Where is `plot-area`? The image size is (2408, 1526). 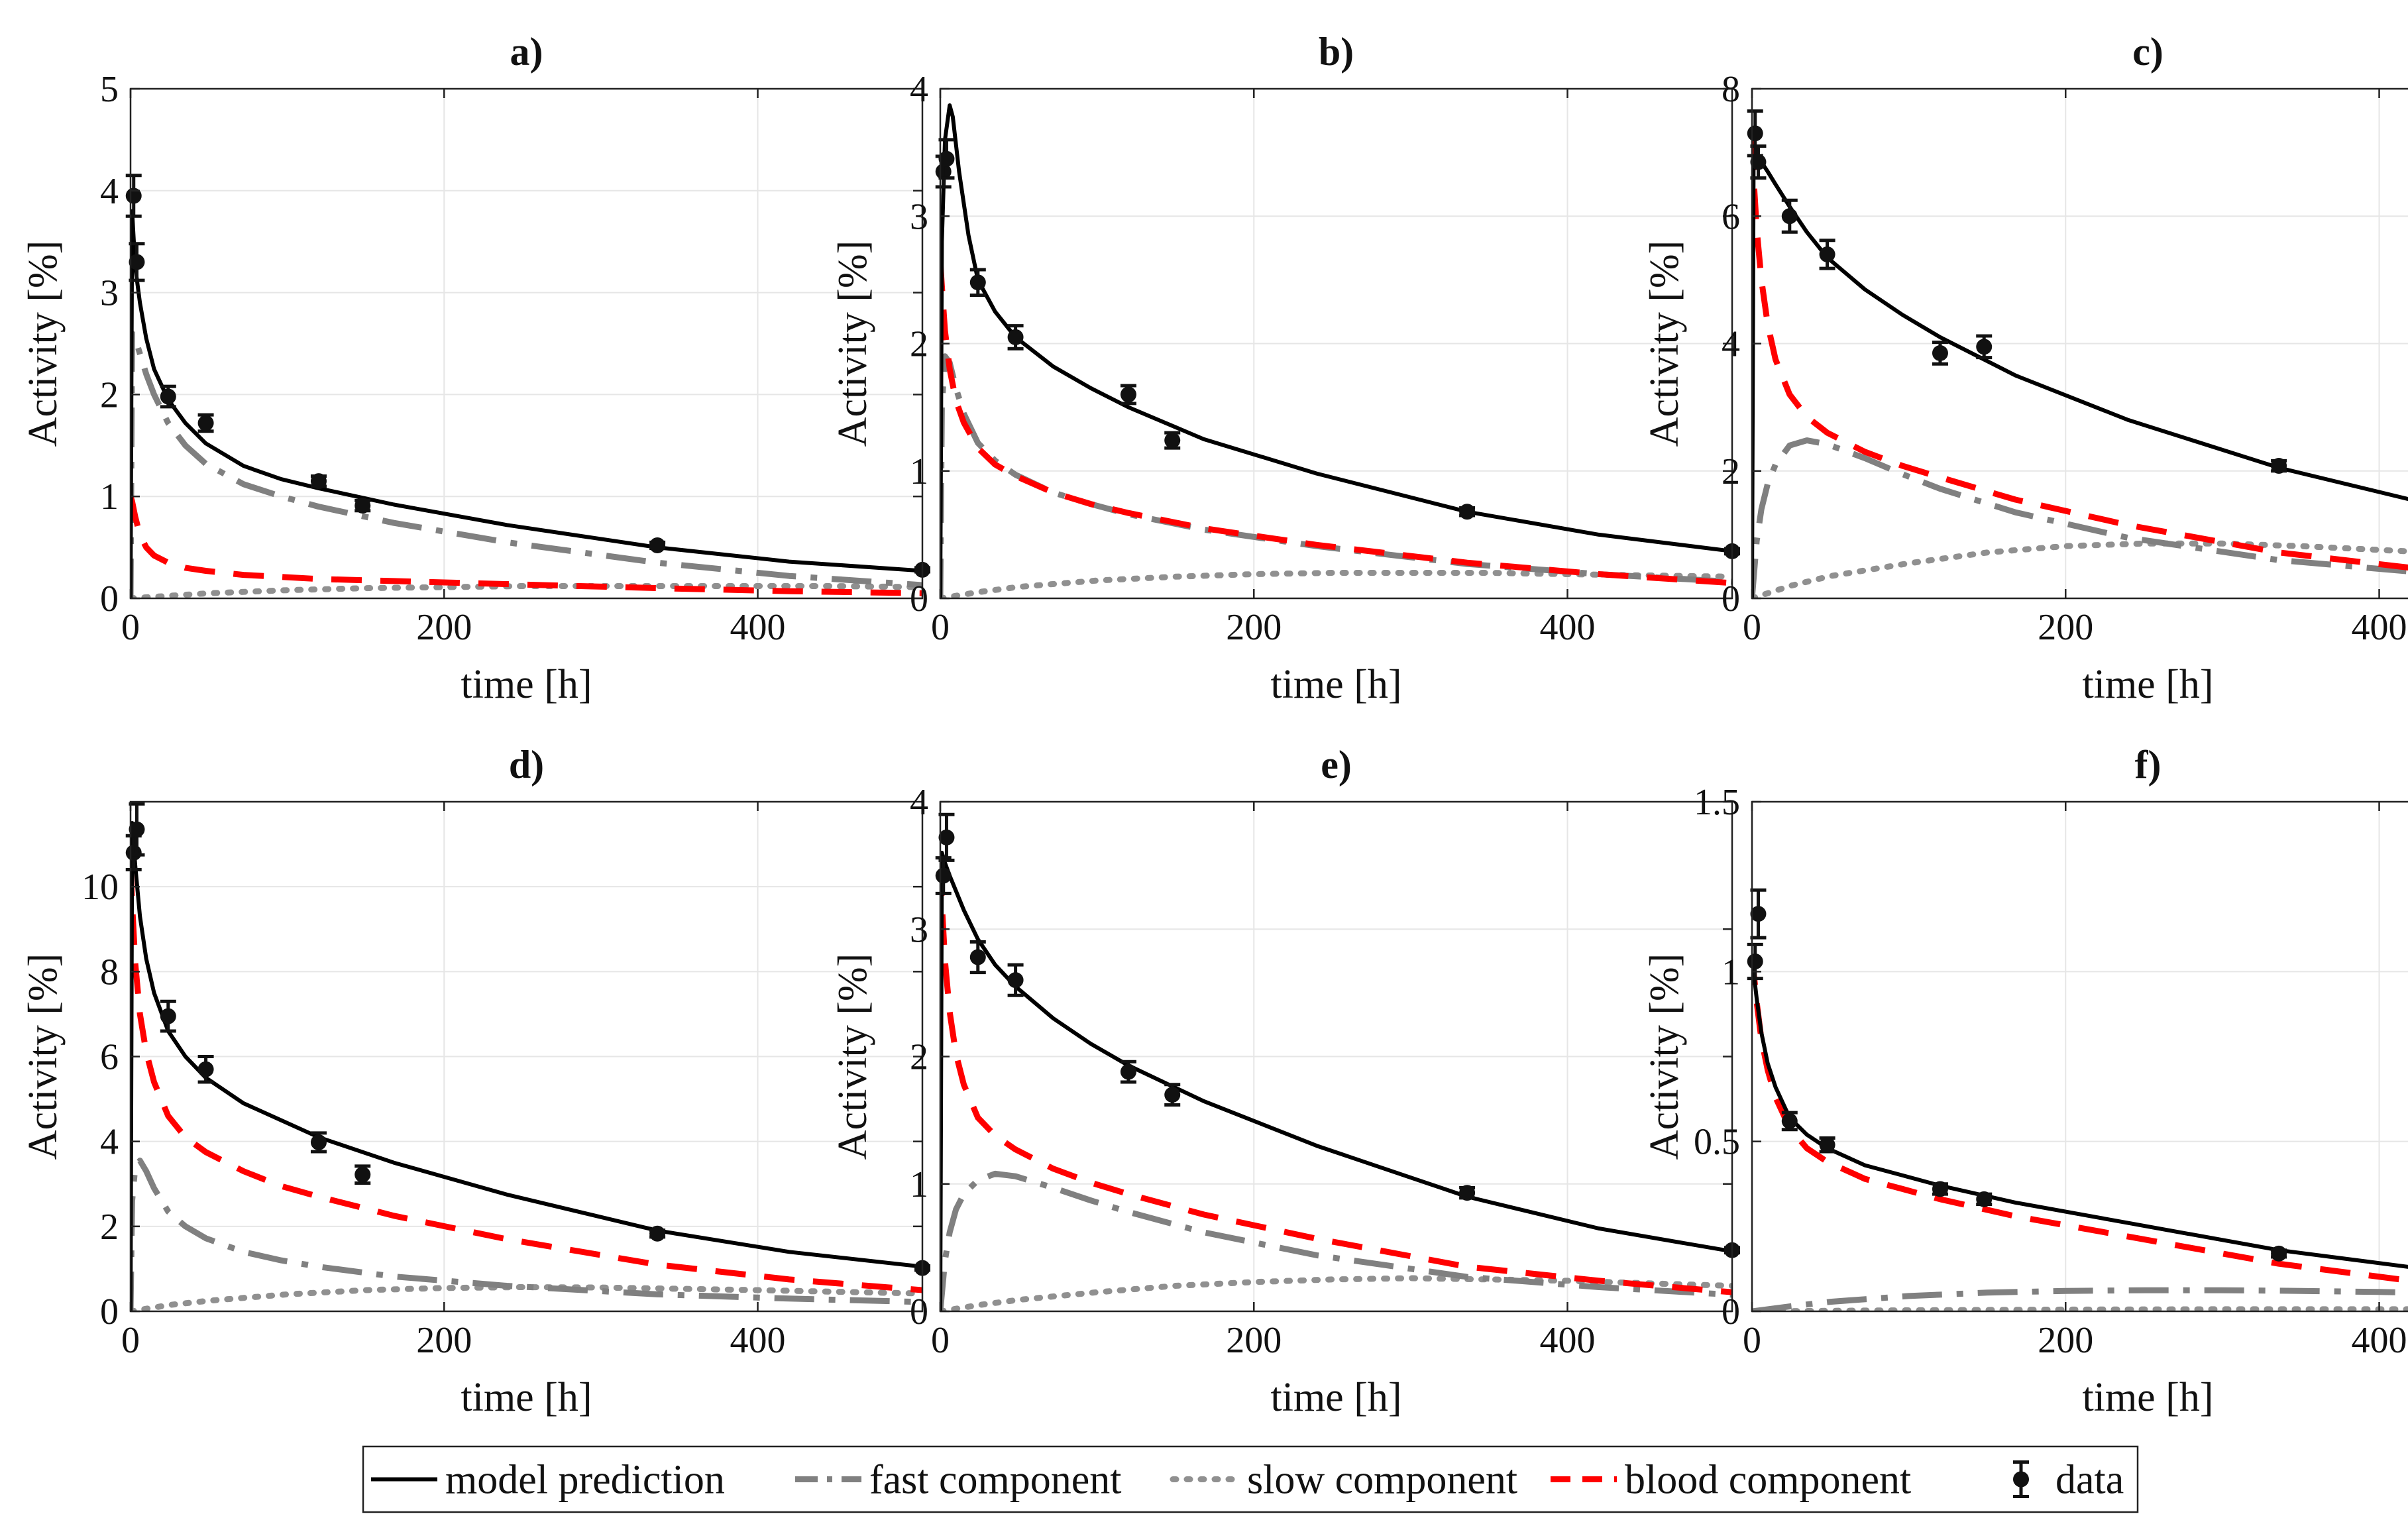 plot-area is located at coordinates (526, 343).